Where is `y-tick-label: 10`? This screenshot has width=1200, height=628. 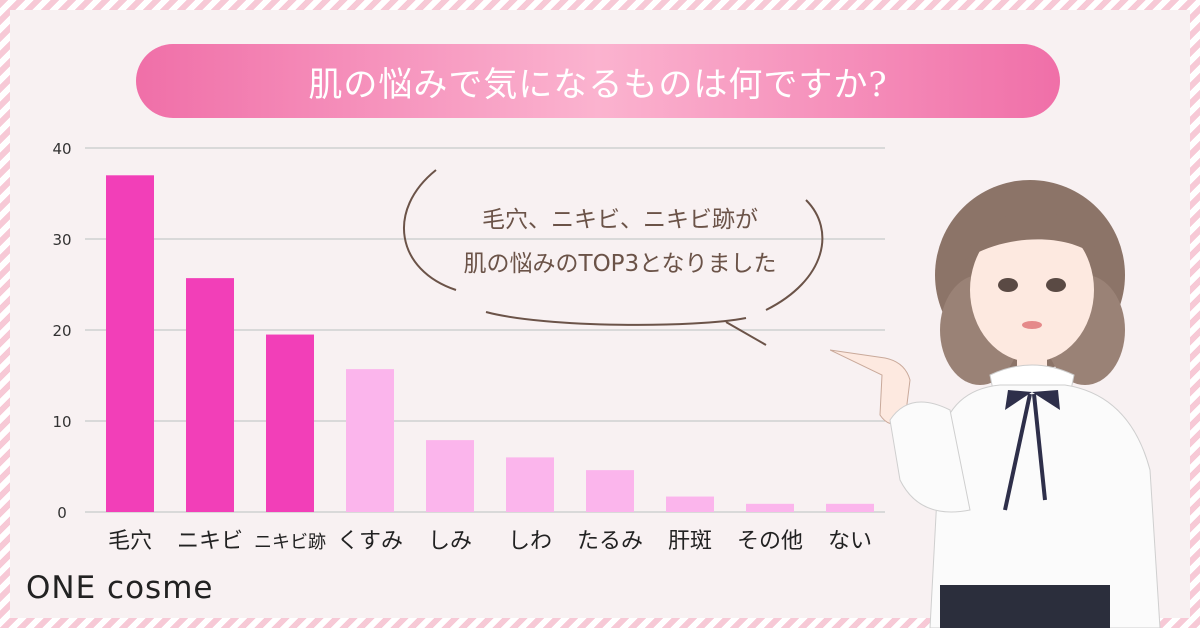
y-tick-label: 10 is located at coordinates (61, 422).